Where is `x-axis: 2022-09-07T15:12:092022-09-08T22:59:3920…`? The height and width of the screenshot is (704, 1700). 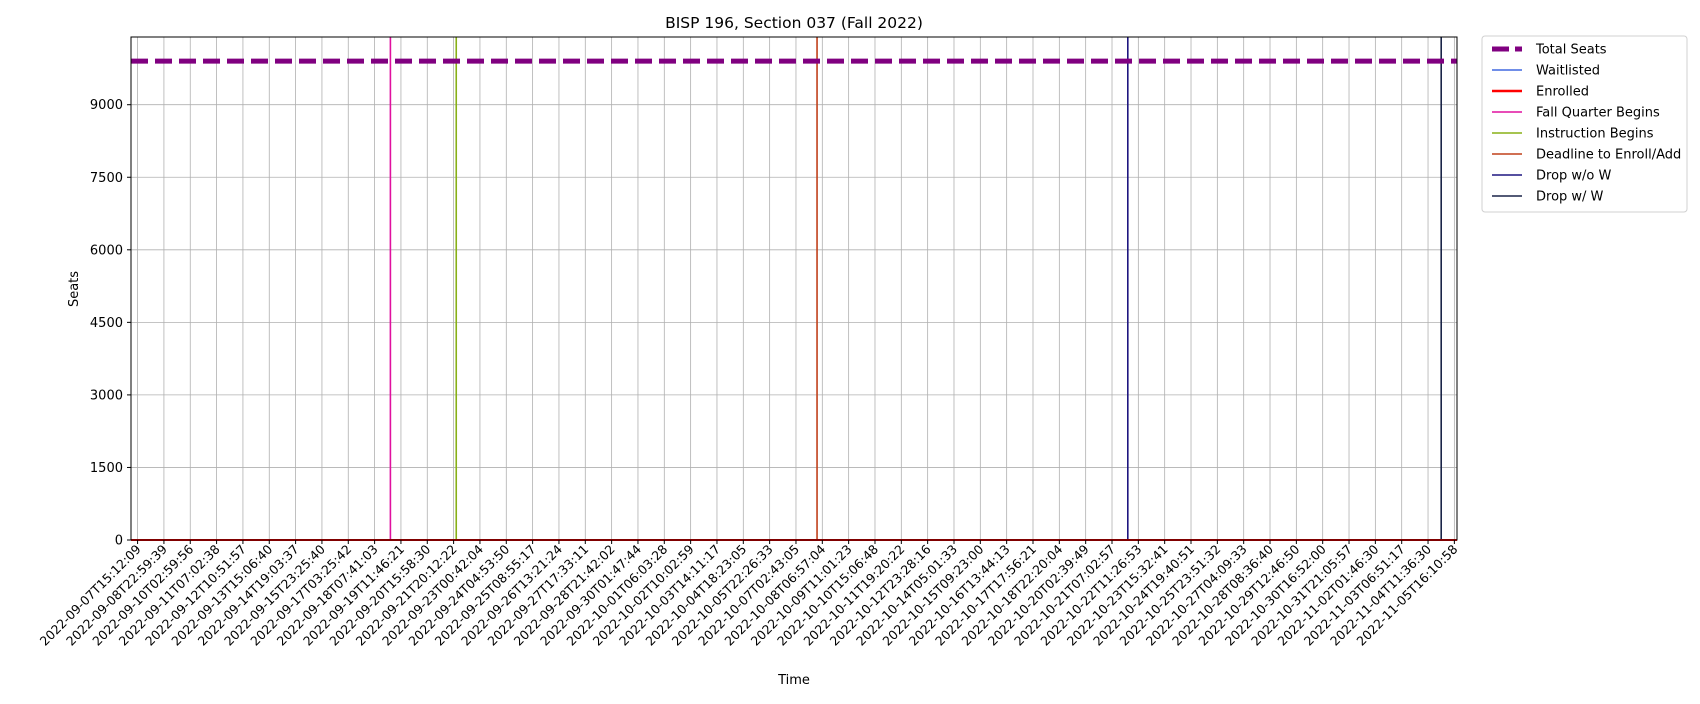 x-axis: 2022-09-07T15:12:092022-09-08T22:59:3920… is located at coordinates (749, 594).